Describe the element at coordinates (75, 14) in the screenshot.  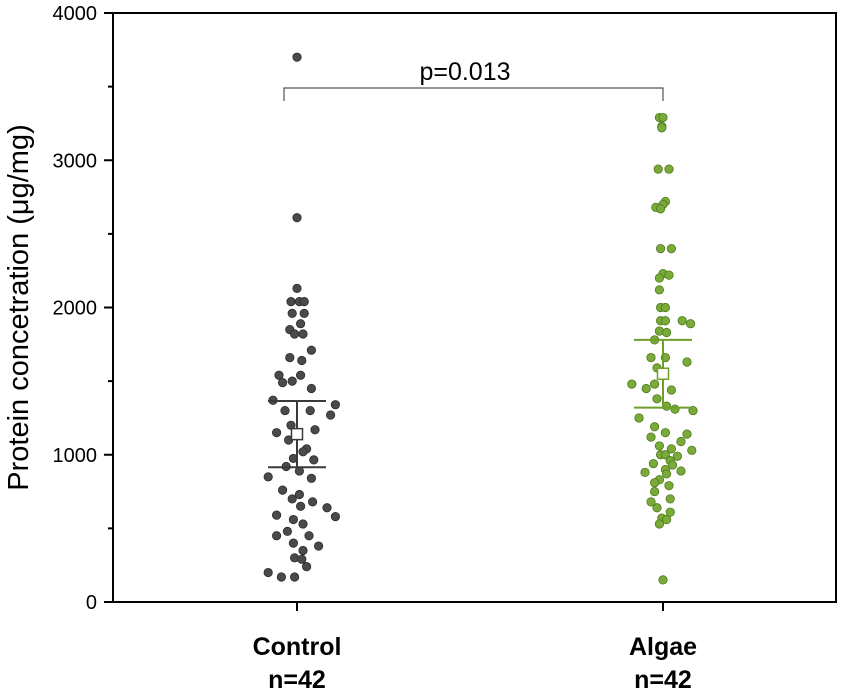
I see `y-tick-label: 4000` at that location.